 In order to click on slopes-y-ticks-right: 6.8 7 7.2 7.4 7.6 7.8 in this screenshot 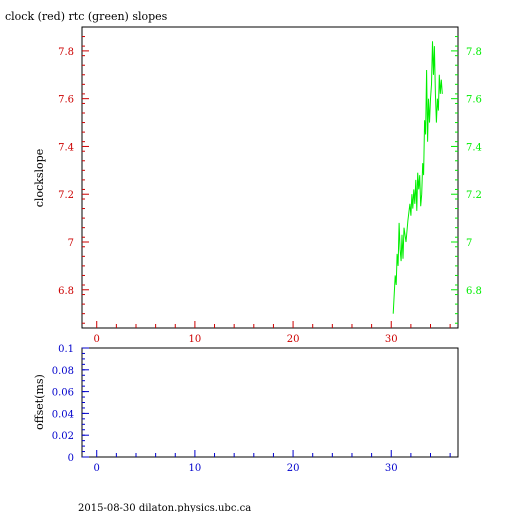, I will do `click(466, 180)`.